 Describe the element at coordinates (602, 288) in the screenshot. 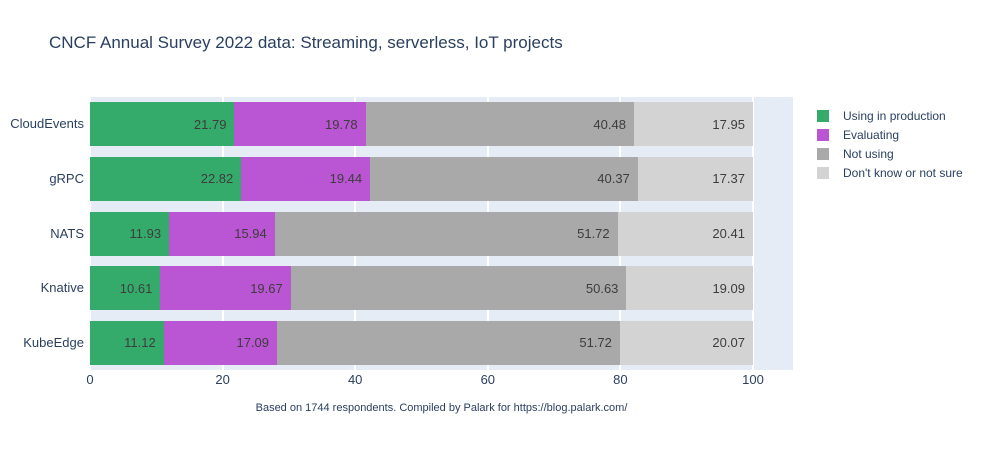

I see `bar-value-label: 50.63` at that location.